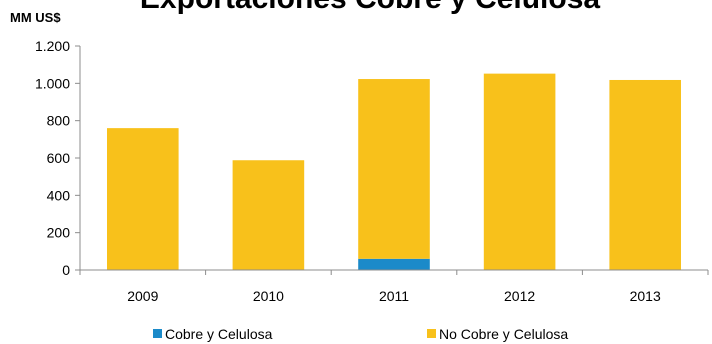  What do you see at coordinates (394, 169) in the screenshot?
I see `bar-no-cobre-celulosa-2011` at bounding box center [394, 169].